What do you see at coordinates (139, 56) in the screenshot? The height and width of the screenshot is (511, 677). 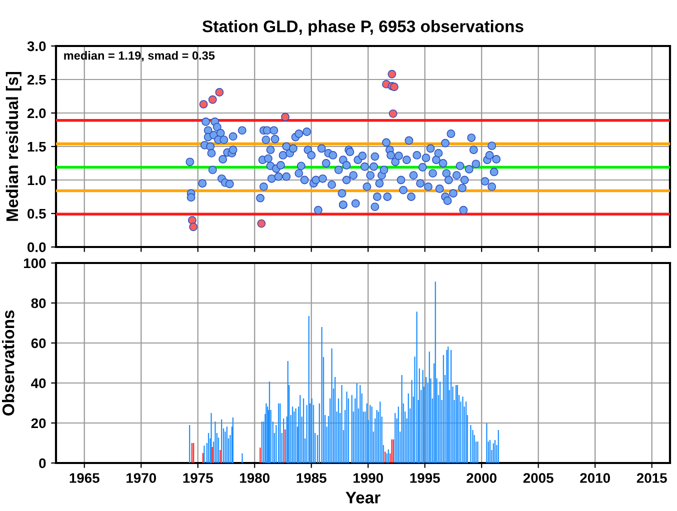 I see `annotation: median = 1.19, smad = 0.35` at bounding box center [139, 56].